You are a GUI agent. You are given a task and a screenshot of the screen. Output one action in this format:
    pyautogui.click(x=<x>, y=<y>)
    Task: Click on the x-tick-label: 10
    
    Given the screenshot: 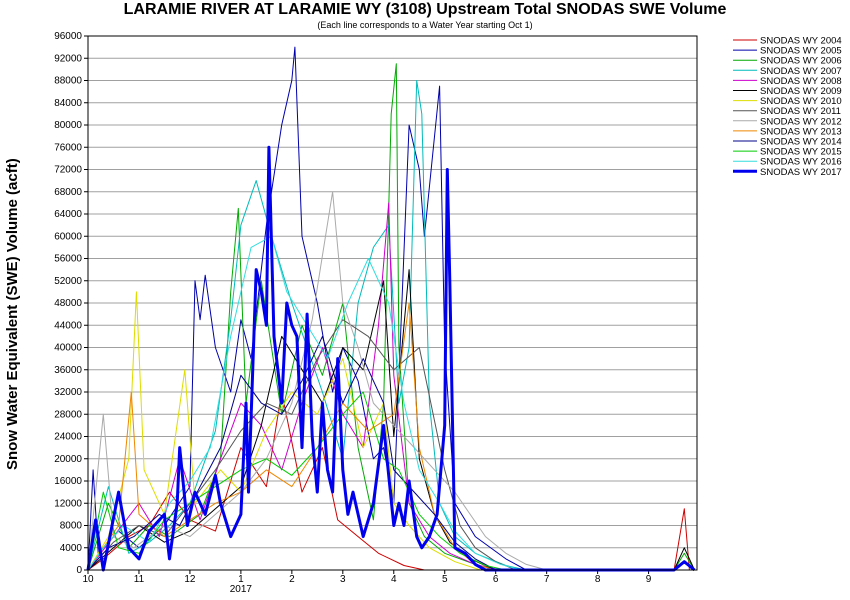 What is the action you would take?
    pyautogui.click(x=88, y=579)
    